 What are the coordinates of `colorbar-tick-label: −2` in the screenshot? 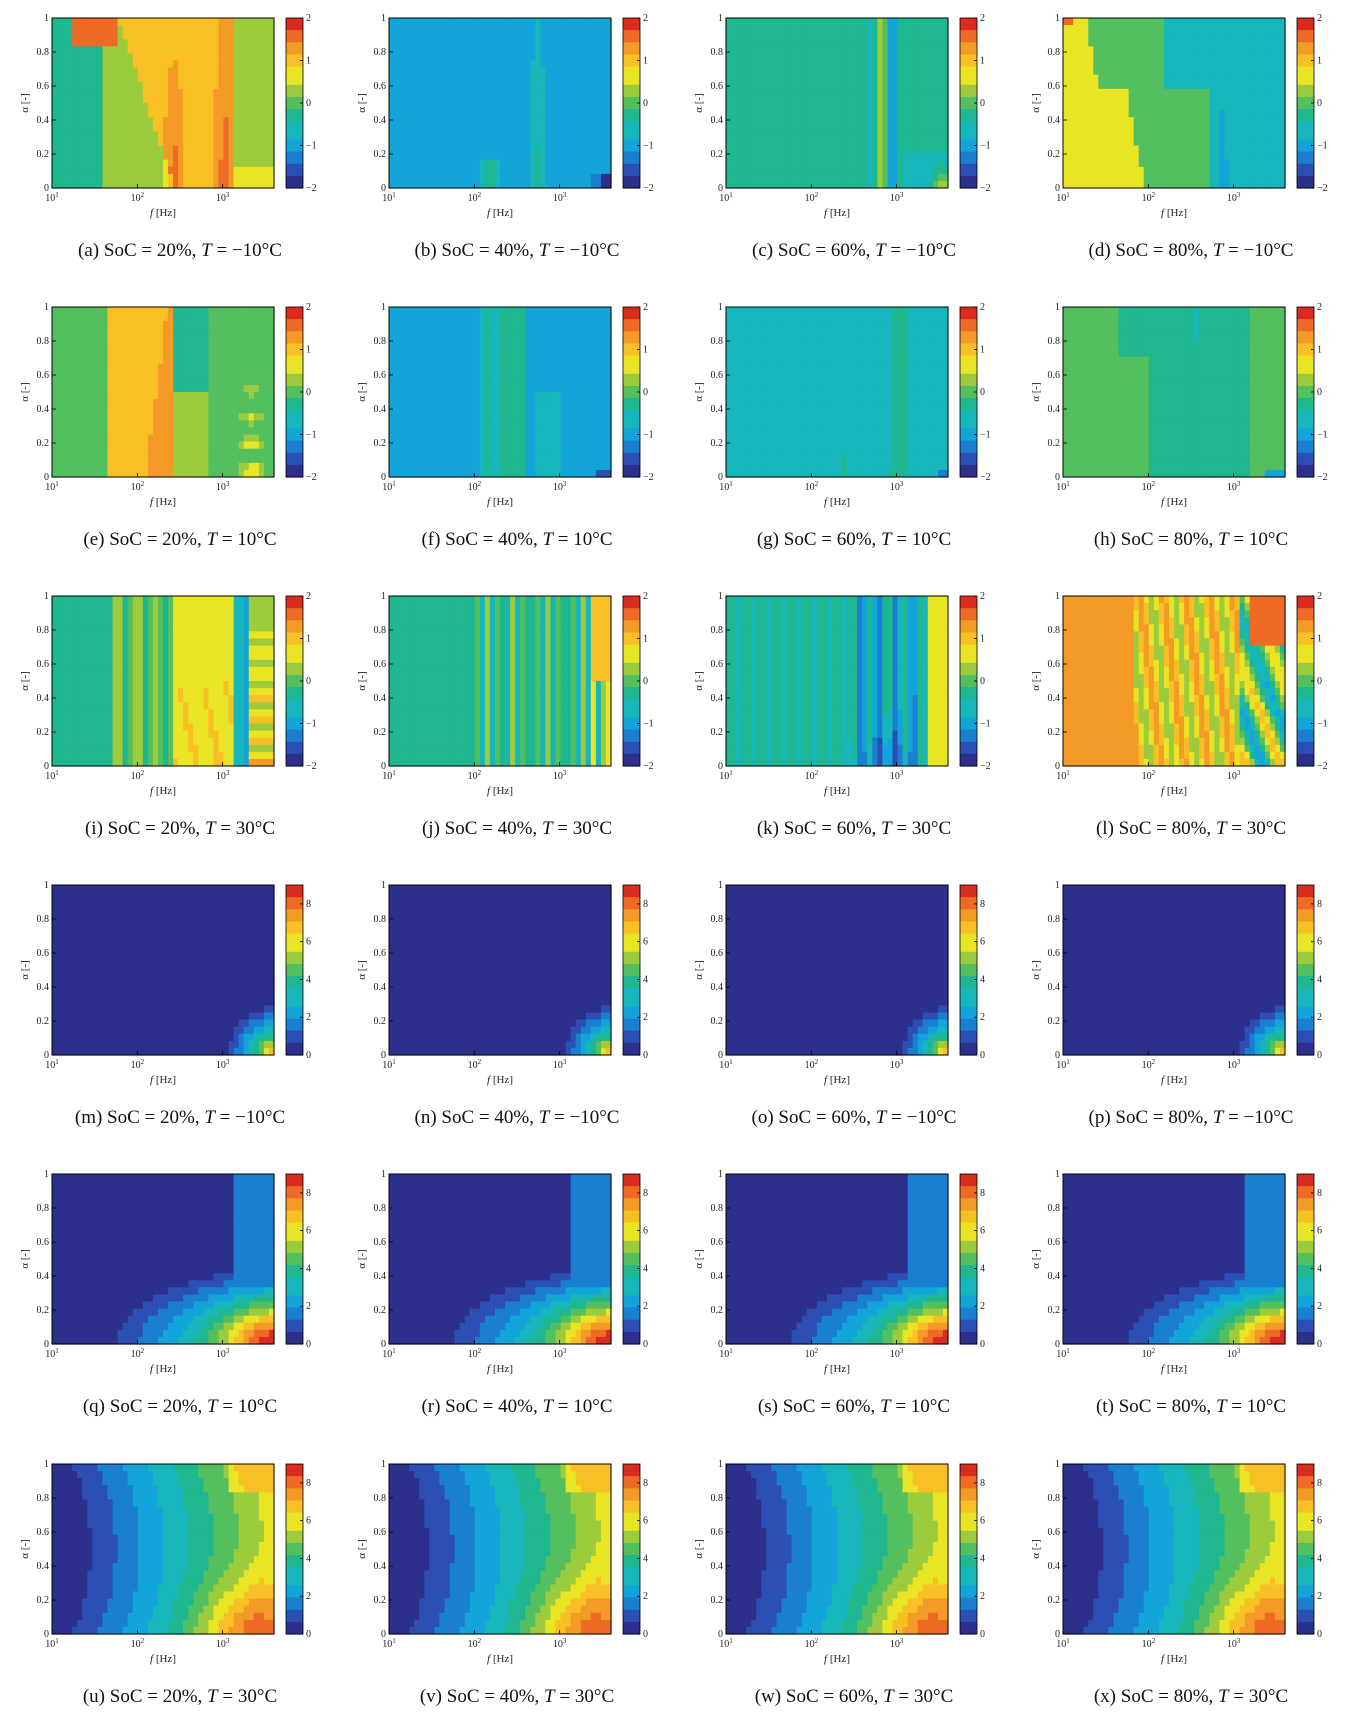 It's located at (311, 188).